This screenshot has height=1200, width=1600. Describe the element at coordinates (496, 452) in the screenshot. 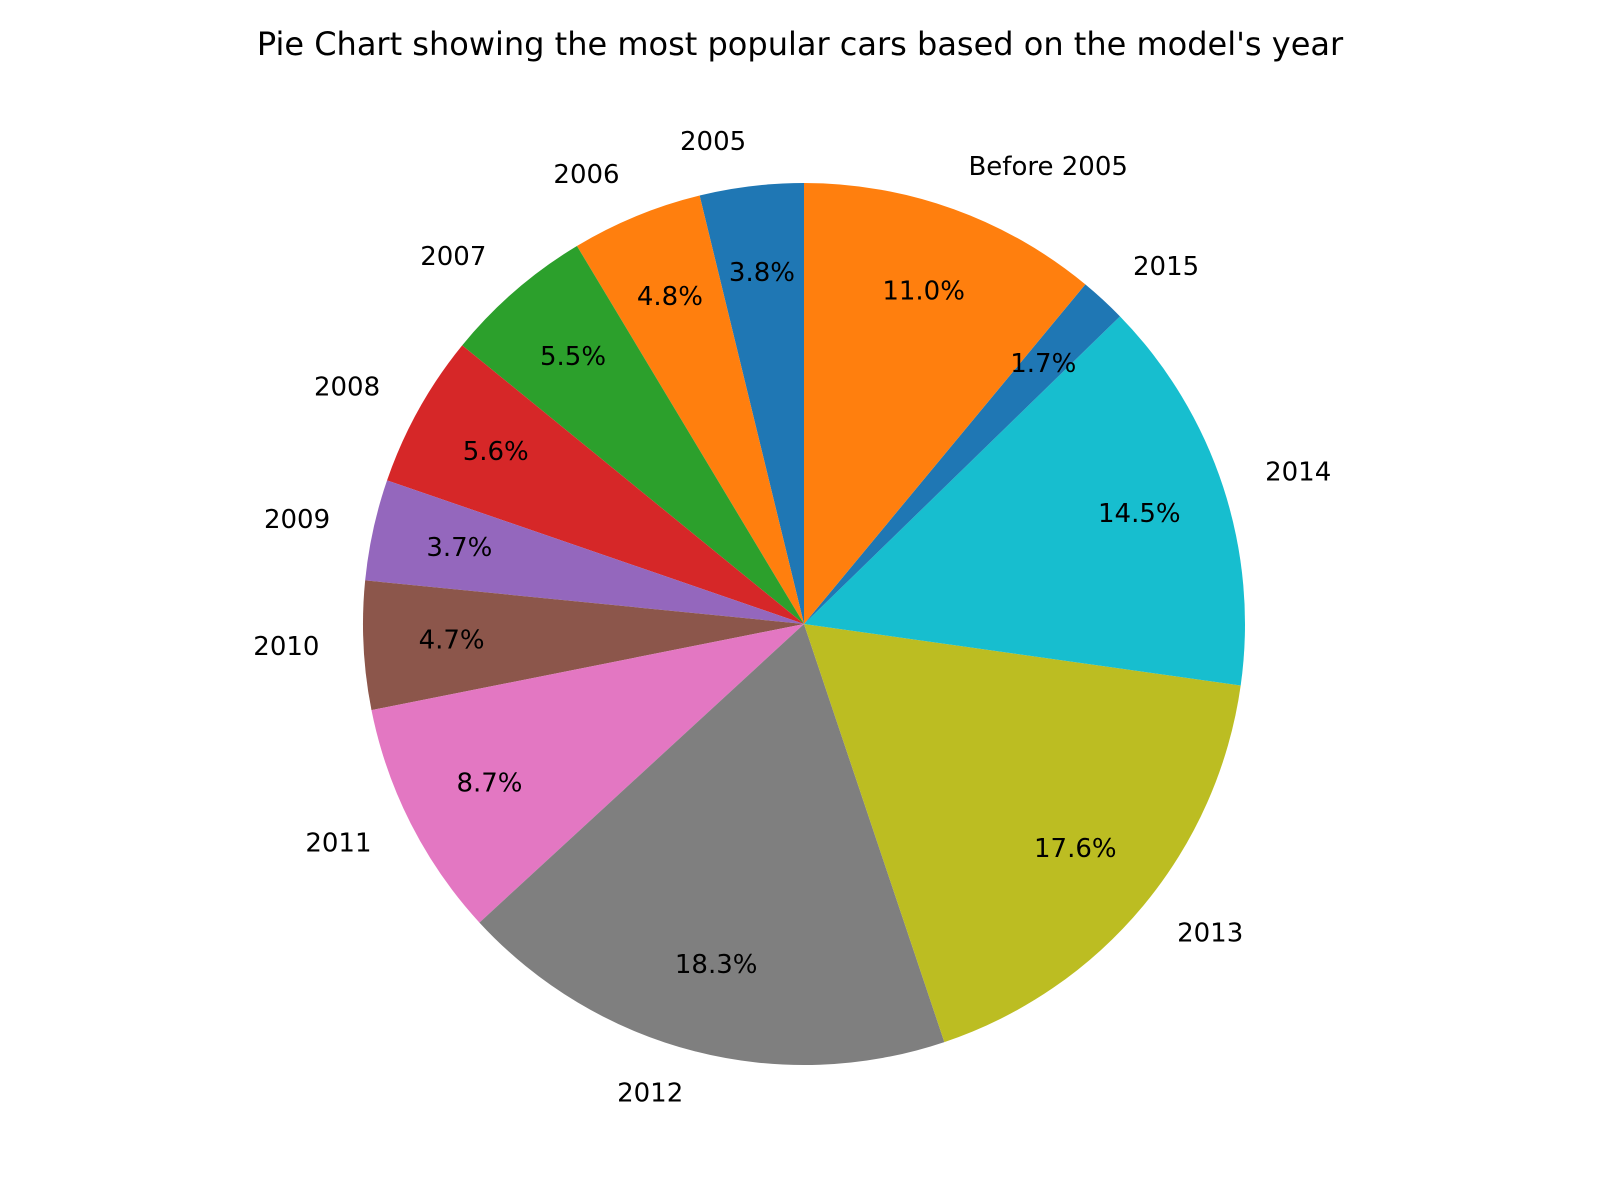

I see `slice-percent-2008: 5.6%` at that location.